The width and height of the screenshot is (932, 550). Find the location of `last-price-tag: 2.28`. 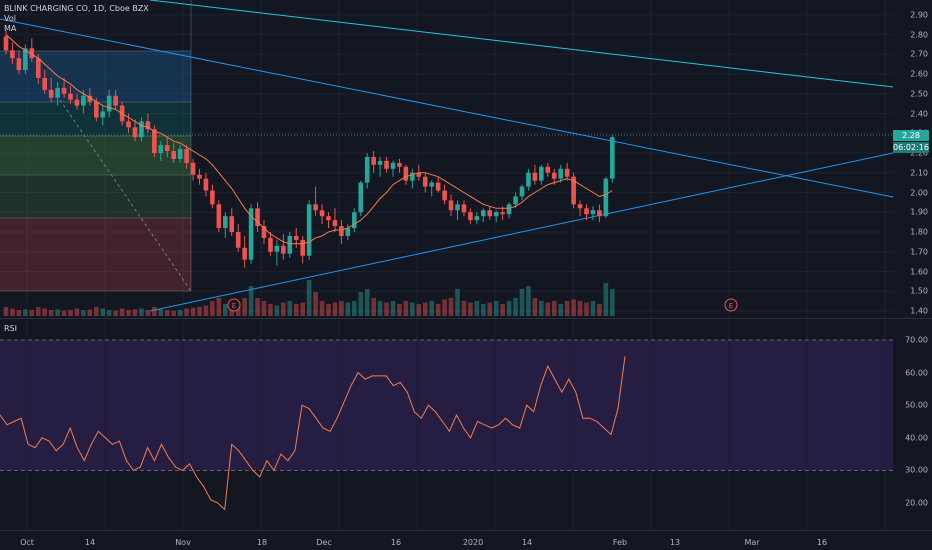

last-price-tag: 2.28 is located at coordinates (911, 135).